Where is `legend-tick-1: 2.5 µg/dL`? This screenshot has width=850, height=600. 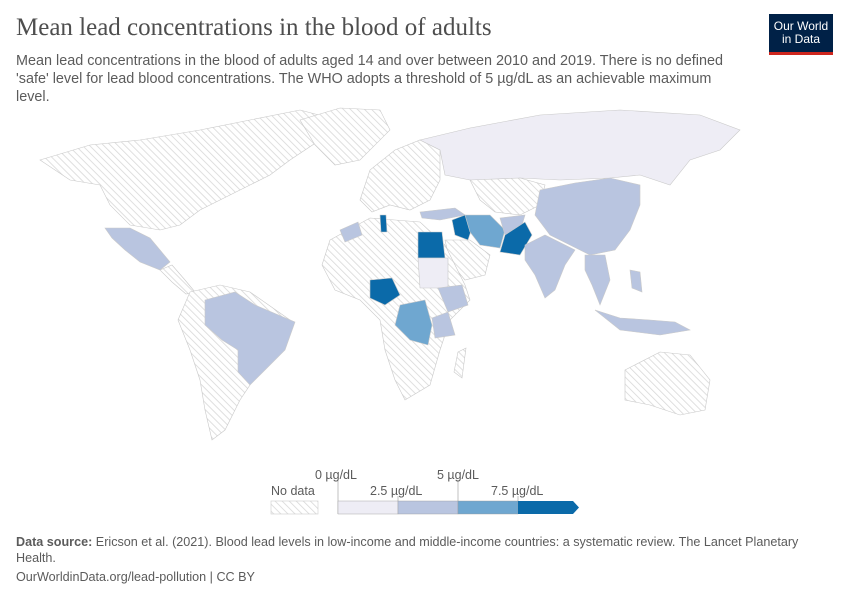 legend-tick-1: 2.5 µg/dL is located at coordinates (396, 491).